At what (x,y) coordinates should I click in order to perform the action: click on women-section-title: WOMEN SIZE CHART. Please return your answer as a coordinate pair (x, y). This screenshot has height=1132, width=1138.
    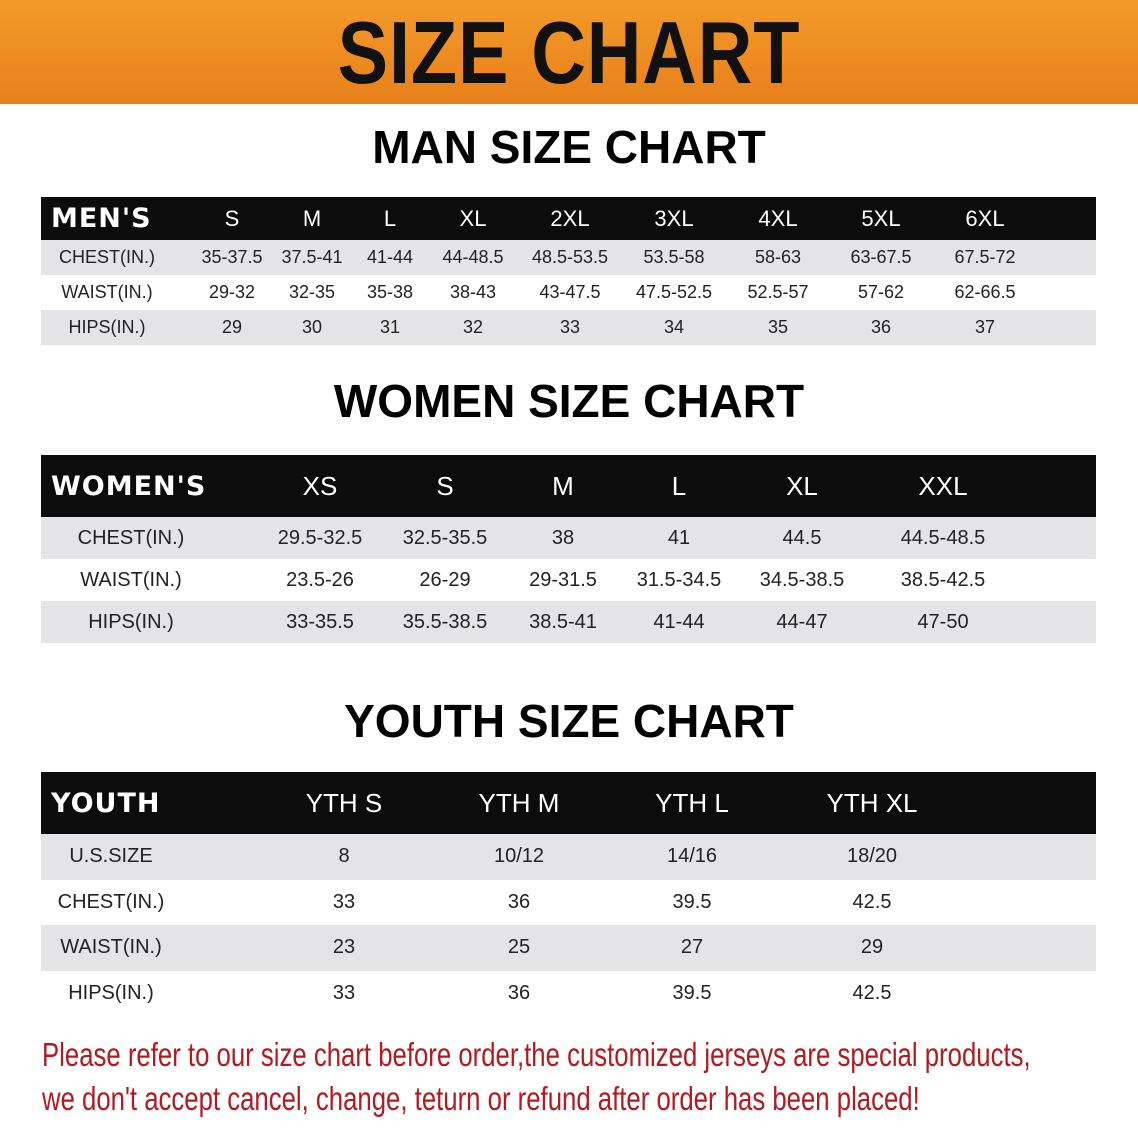
    Looking at the image, I should click on (569, 401).